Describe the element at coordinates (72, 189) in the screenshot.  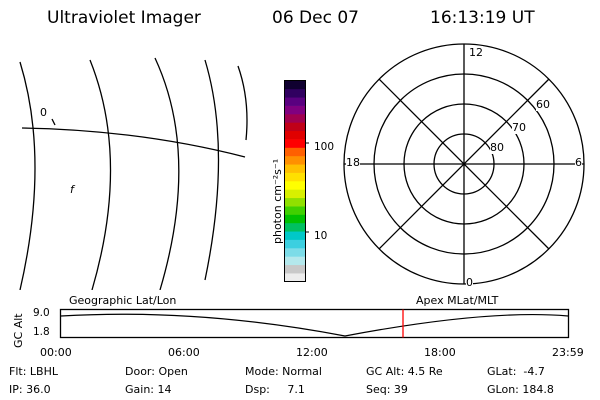
I see `marker-label: f` at that location.